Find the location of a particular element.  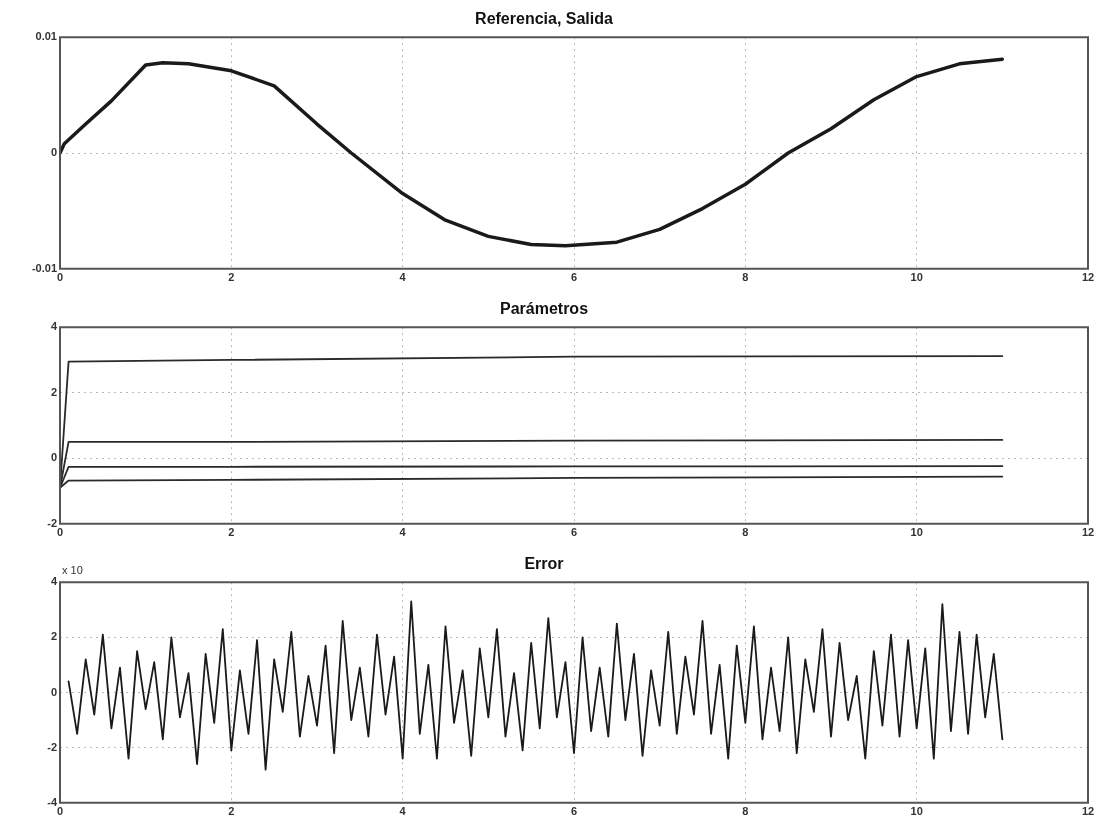

y-tick-label: -0.01 is located at coordinates (44, 267).